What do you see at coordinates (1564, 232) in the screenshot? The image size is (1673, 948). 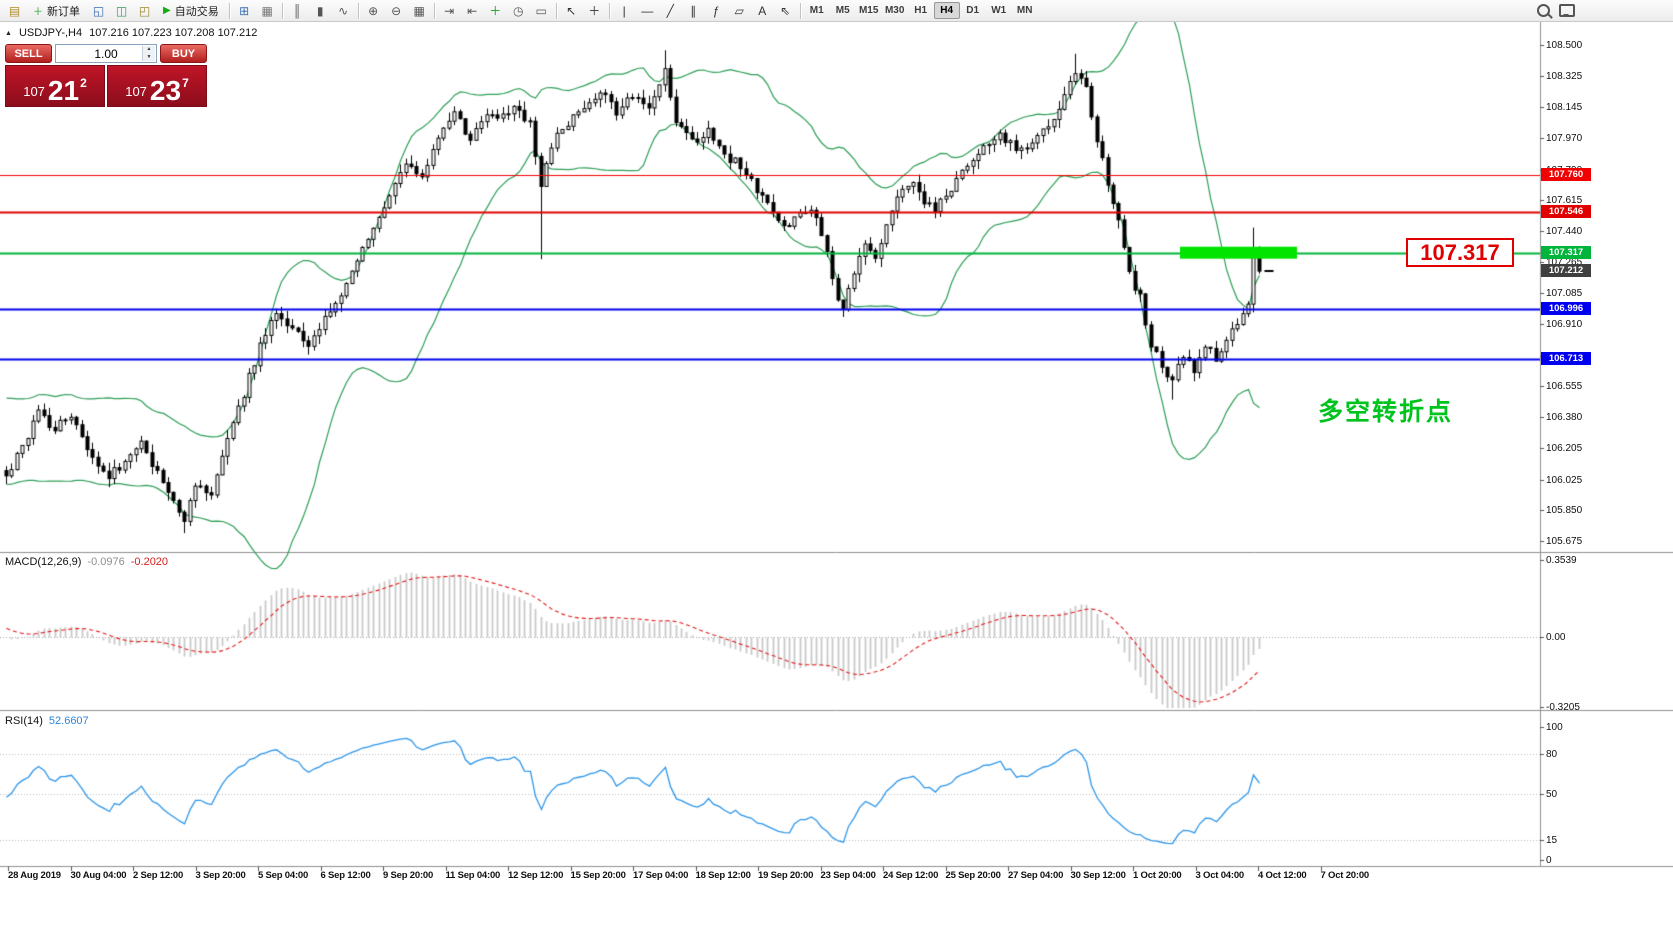 I see `price-axis-label: 107.440` at bounding box center [1564, 232].